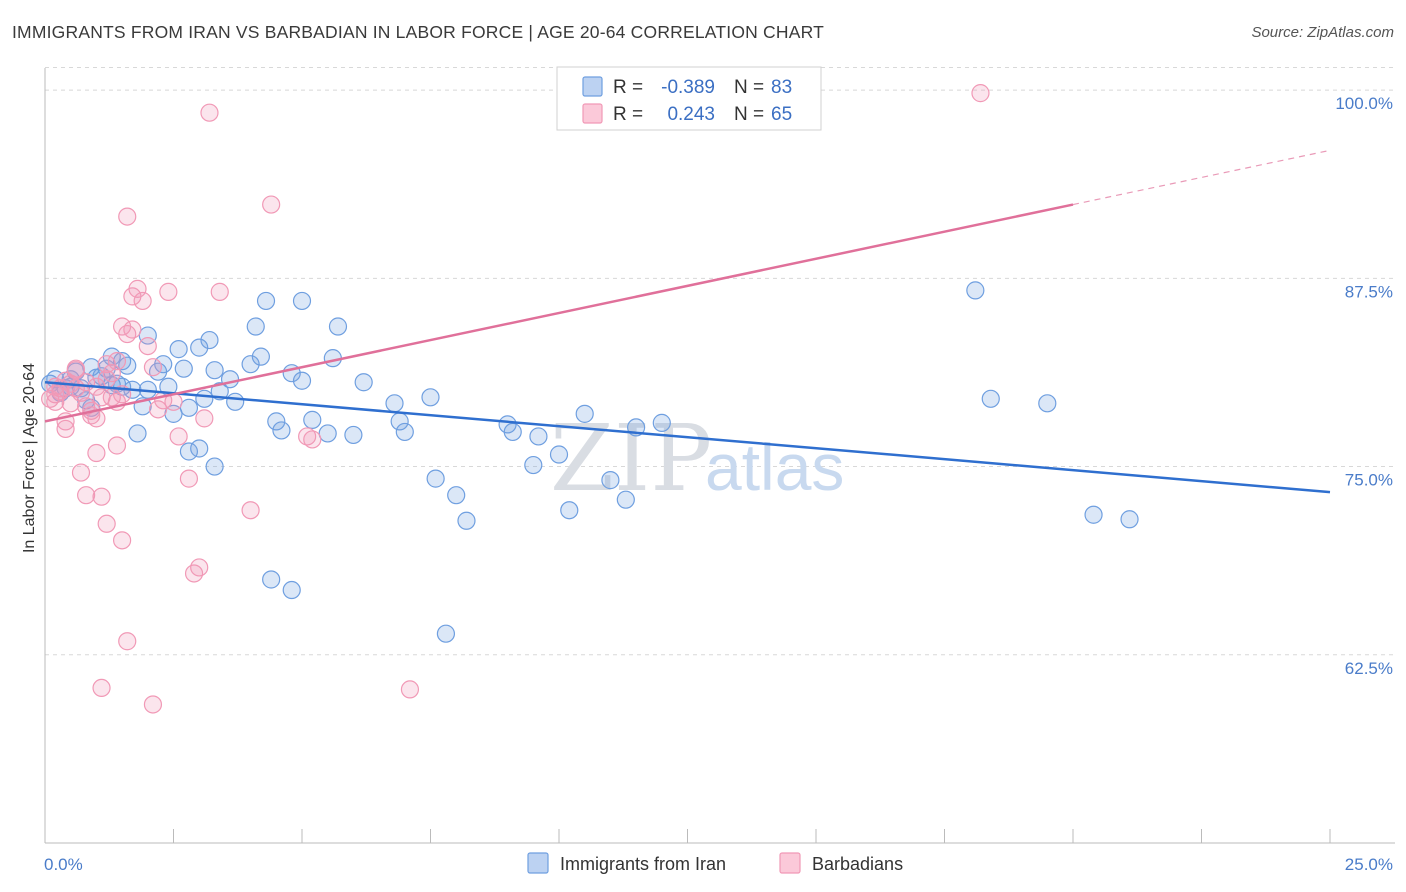 The width and height of the screenshot is (1406, 892). What do you see at coordinates (790, 863) in the screenshot?
I see `bottom-legend-swatch-barbadians` at bounding box center [790, 863].